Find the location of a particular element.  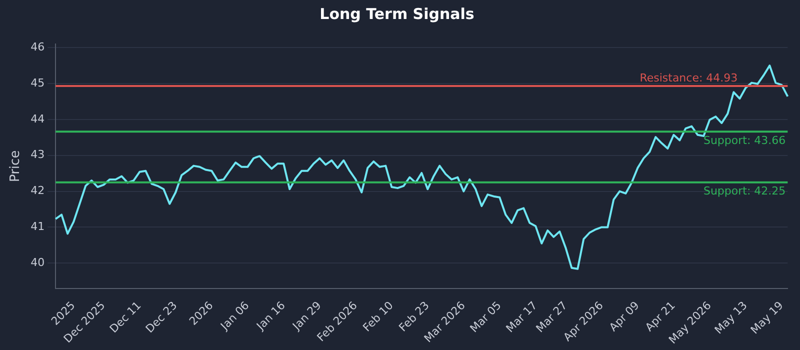

x-tick-label: Jan 06 is located at coordinates (234, 316).